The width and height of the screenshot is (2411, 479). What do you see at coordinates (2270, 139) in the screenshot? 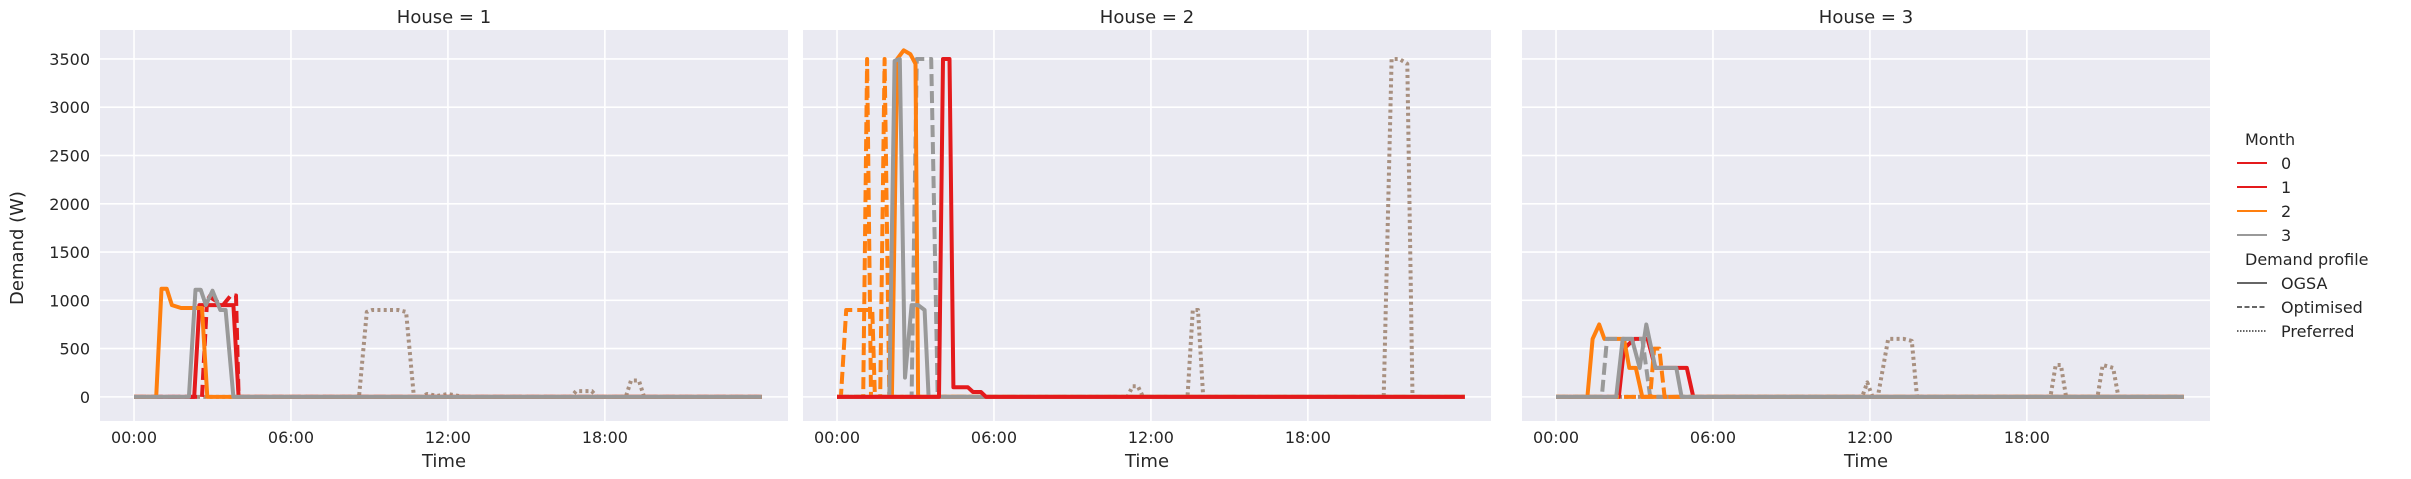
I see `legend-title-month: Month` at bounding box center [2270, 139].